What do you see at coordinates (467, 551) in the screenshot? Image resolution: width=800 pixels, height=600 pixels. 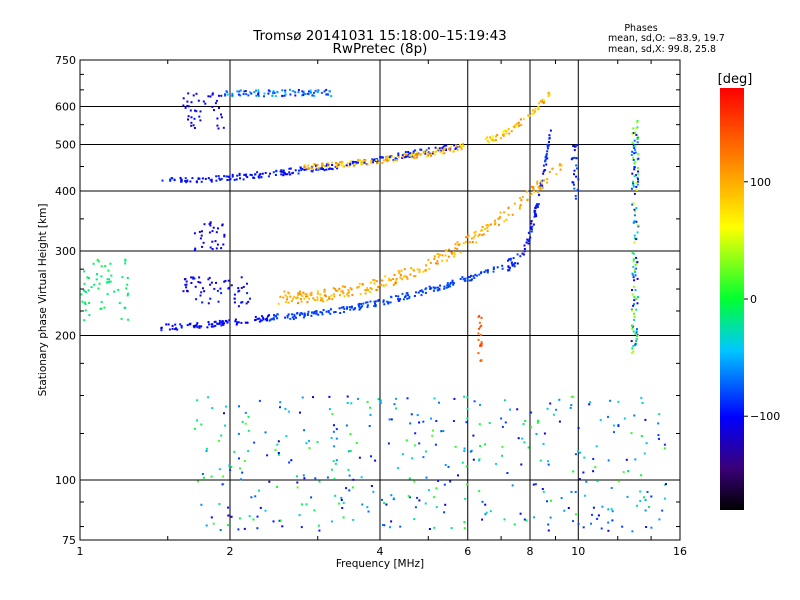 I see `x-tick-label: 6` at bounding box center [467, 551].